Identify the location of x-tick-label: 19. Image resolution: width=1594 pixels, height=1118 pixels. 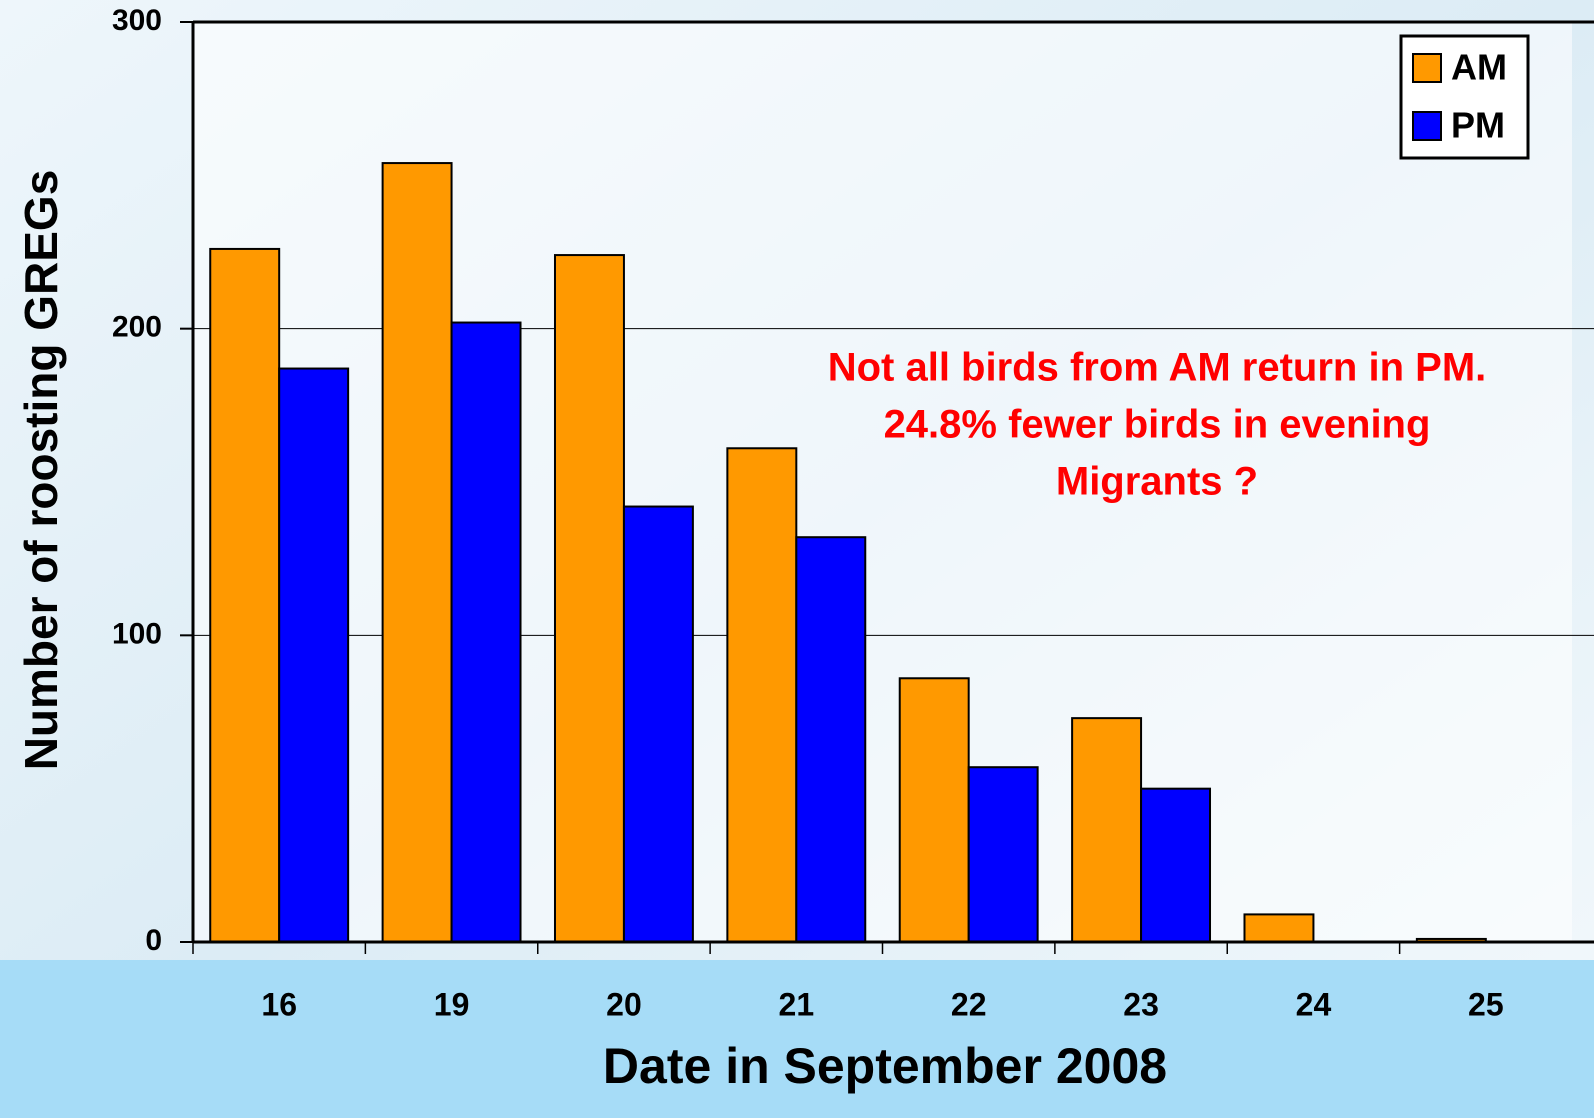
(452, 1004).